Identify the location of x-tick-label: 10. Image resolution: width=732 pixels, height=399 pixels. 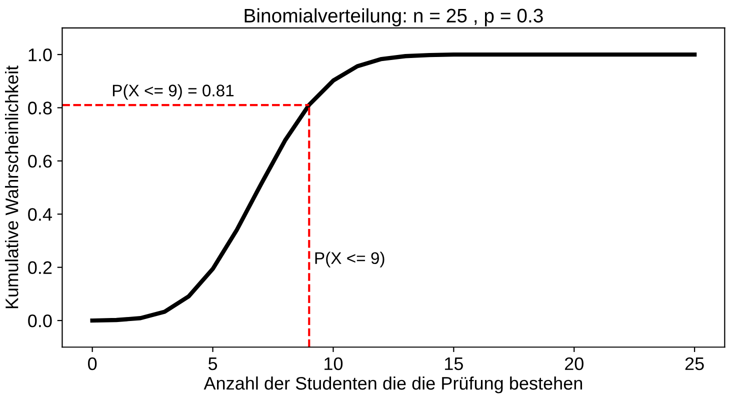
(333, 363).